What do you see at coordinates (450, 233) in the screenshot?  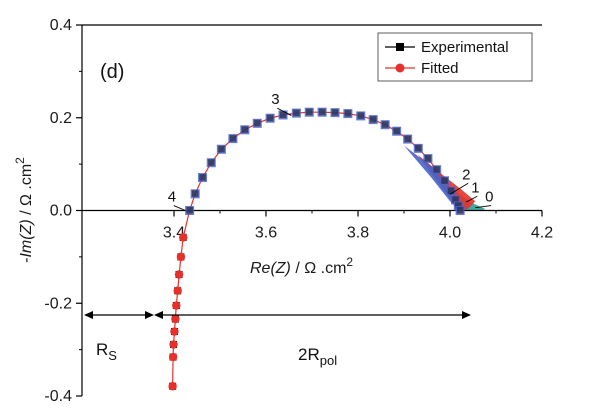 I see `x-tick-label: 4.0` at bounding box center [450, 233].